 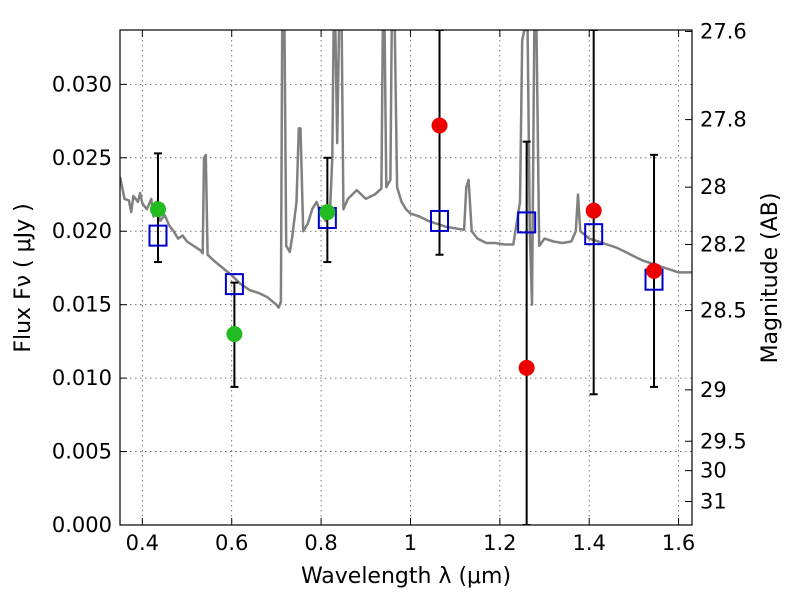 I want to click on y-tick-label: 0.000, so click(x=82, y=525).